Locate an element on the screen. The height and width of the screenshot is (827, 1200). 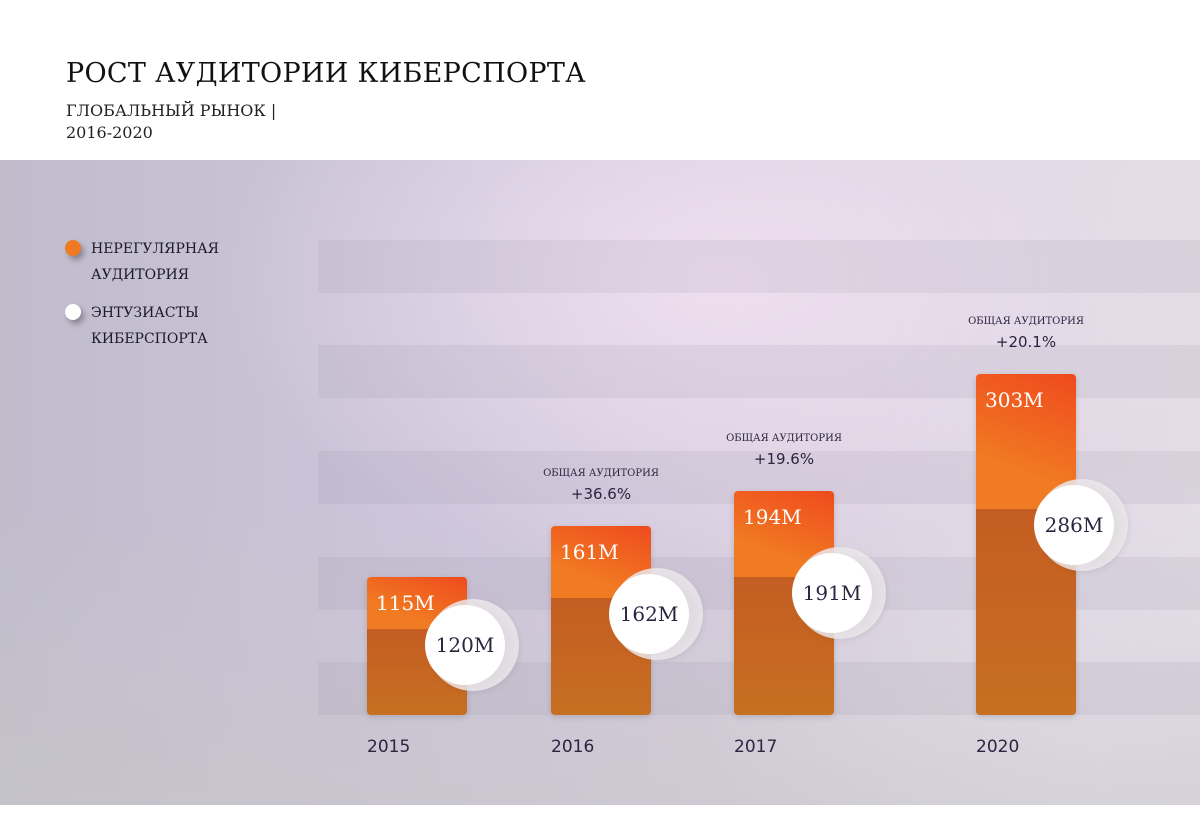
annotation-value: +20.1% is located at coordinates (1026, 341).